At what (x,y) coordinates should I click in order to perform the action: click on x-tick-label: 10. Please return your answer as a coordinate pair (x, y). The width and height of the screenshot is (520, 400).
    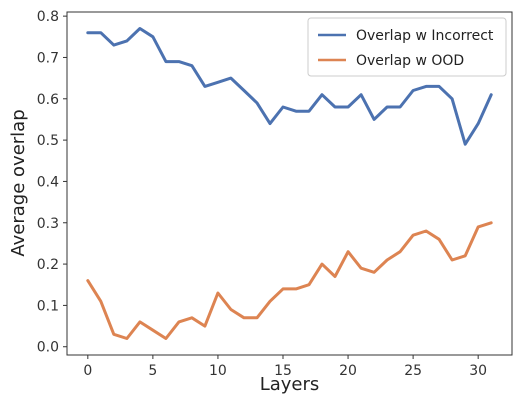
    Looking at the image, I should click on (218, 371).